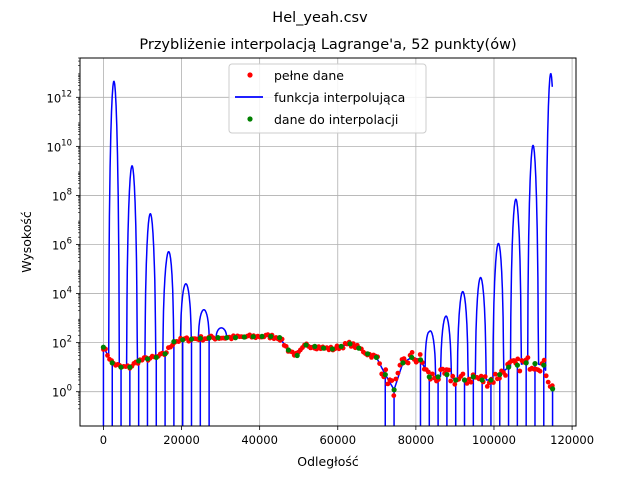  I want to click on x-tick-label: 20000, so click(181, 440).